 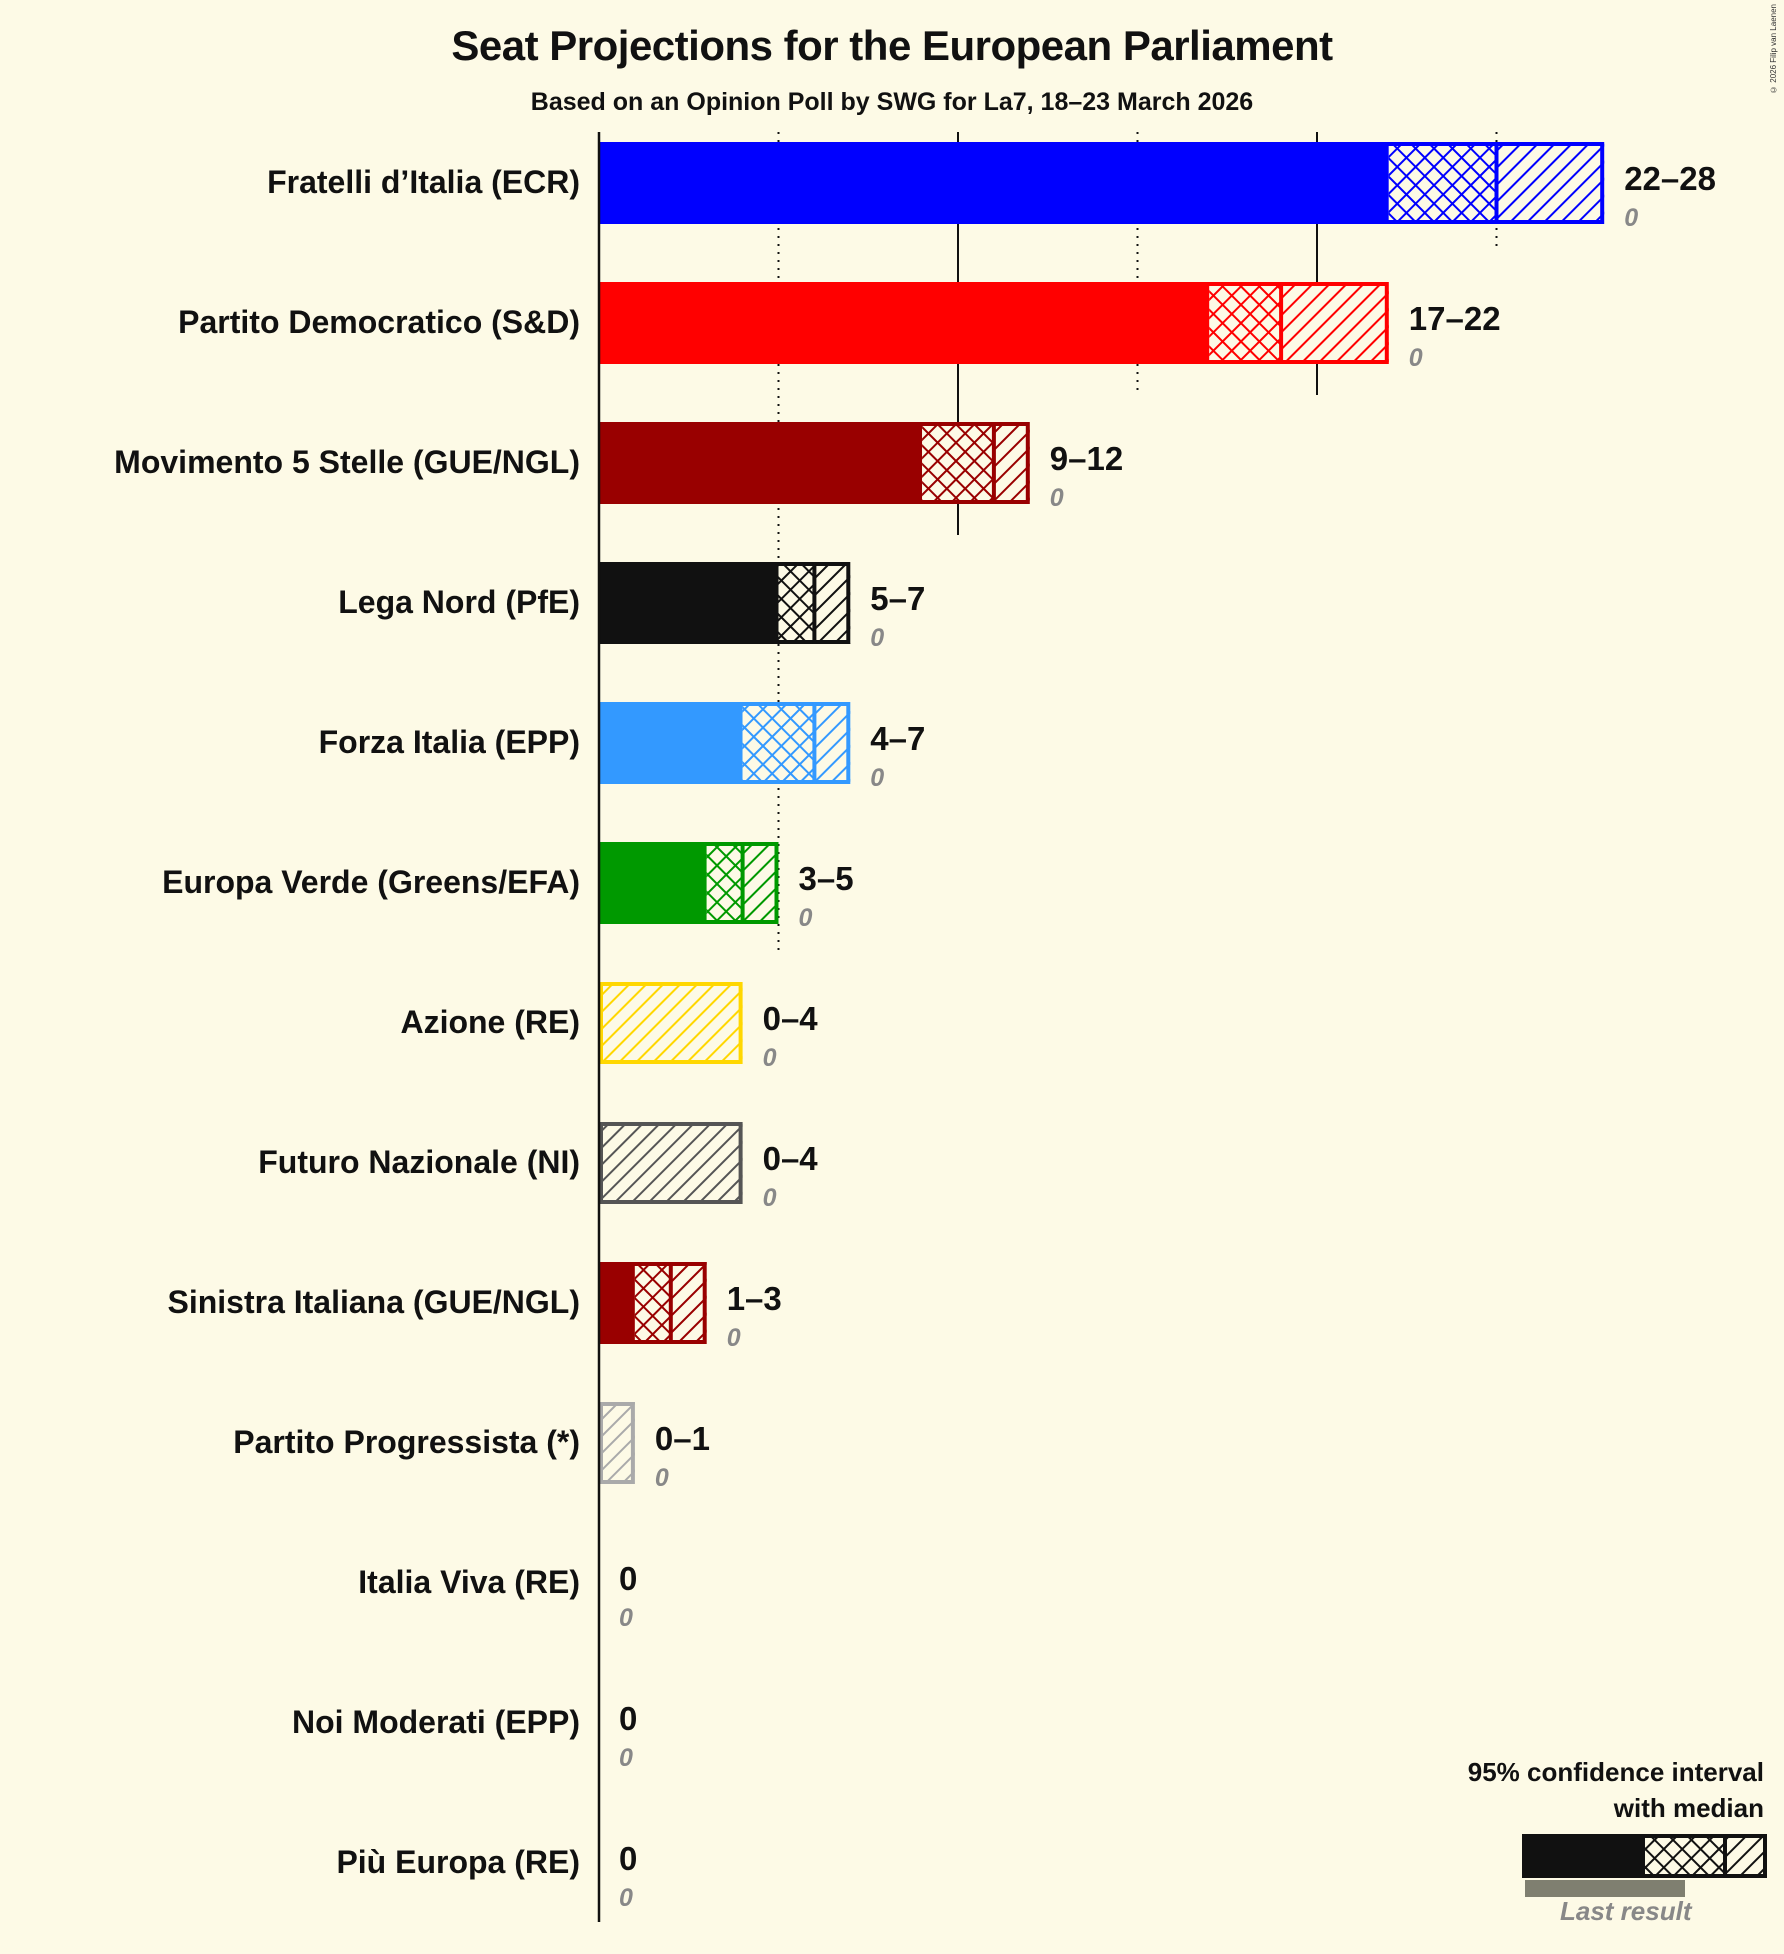 What do you see at coordinates (826, 878) in the screenshot?
I see `seat-range-label: 3–5` at bounding box center [826, 878].